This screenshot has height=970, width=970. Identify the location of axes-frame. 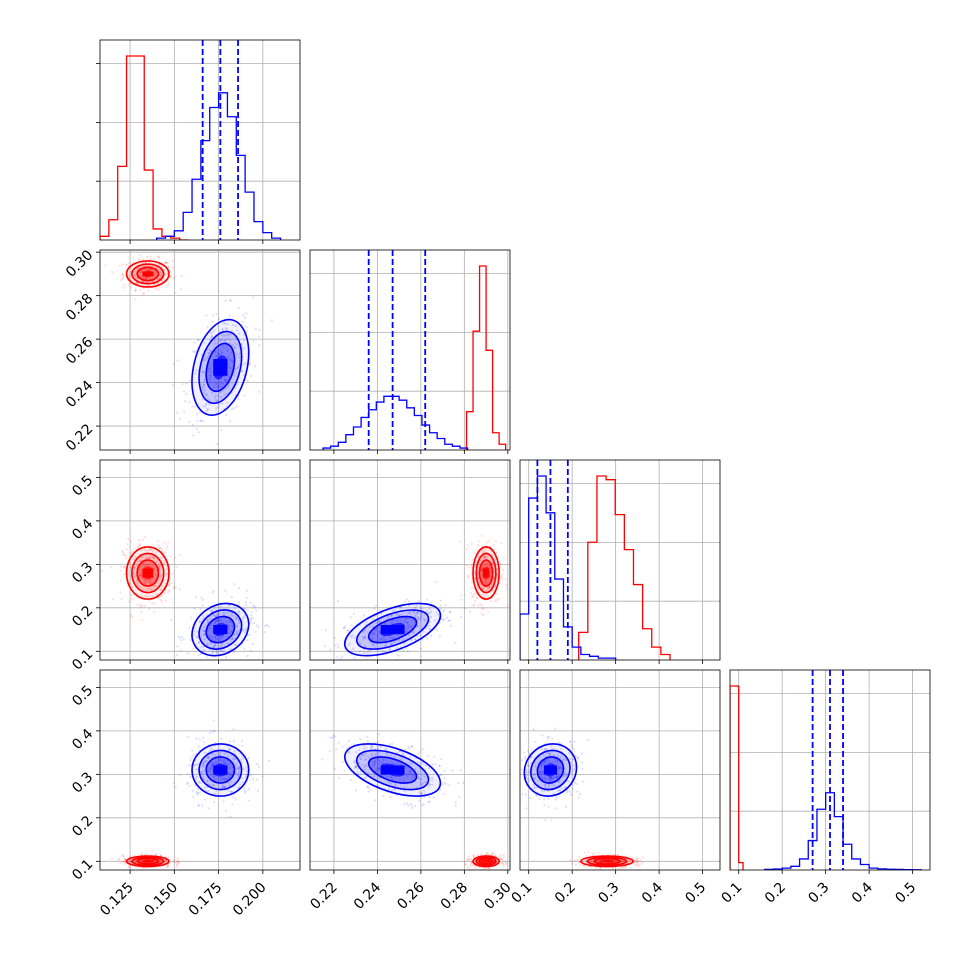
(410, 350).